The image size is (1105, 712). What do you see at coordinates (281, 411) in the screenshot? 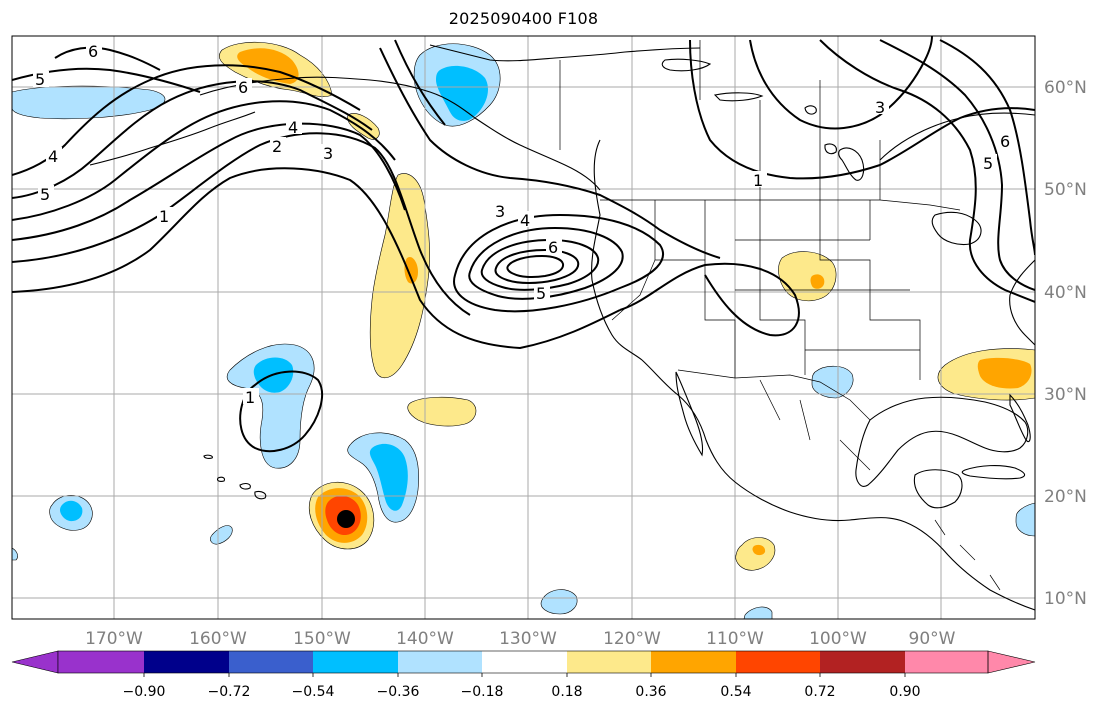
I see `contour-loop-hawaii` at bounding box center [281, 411].